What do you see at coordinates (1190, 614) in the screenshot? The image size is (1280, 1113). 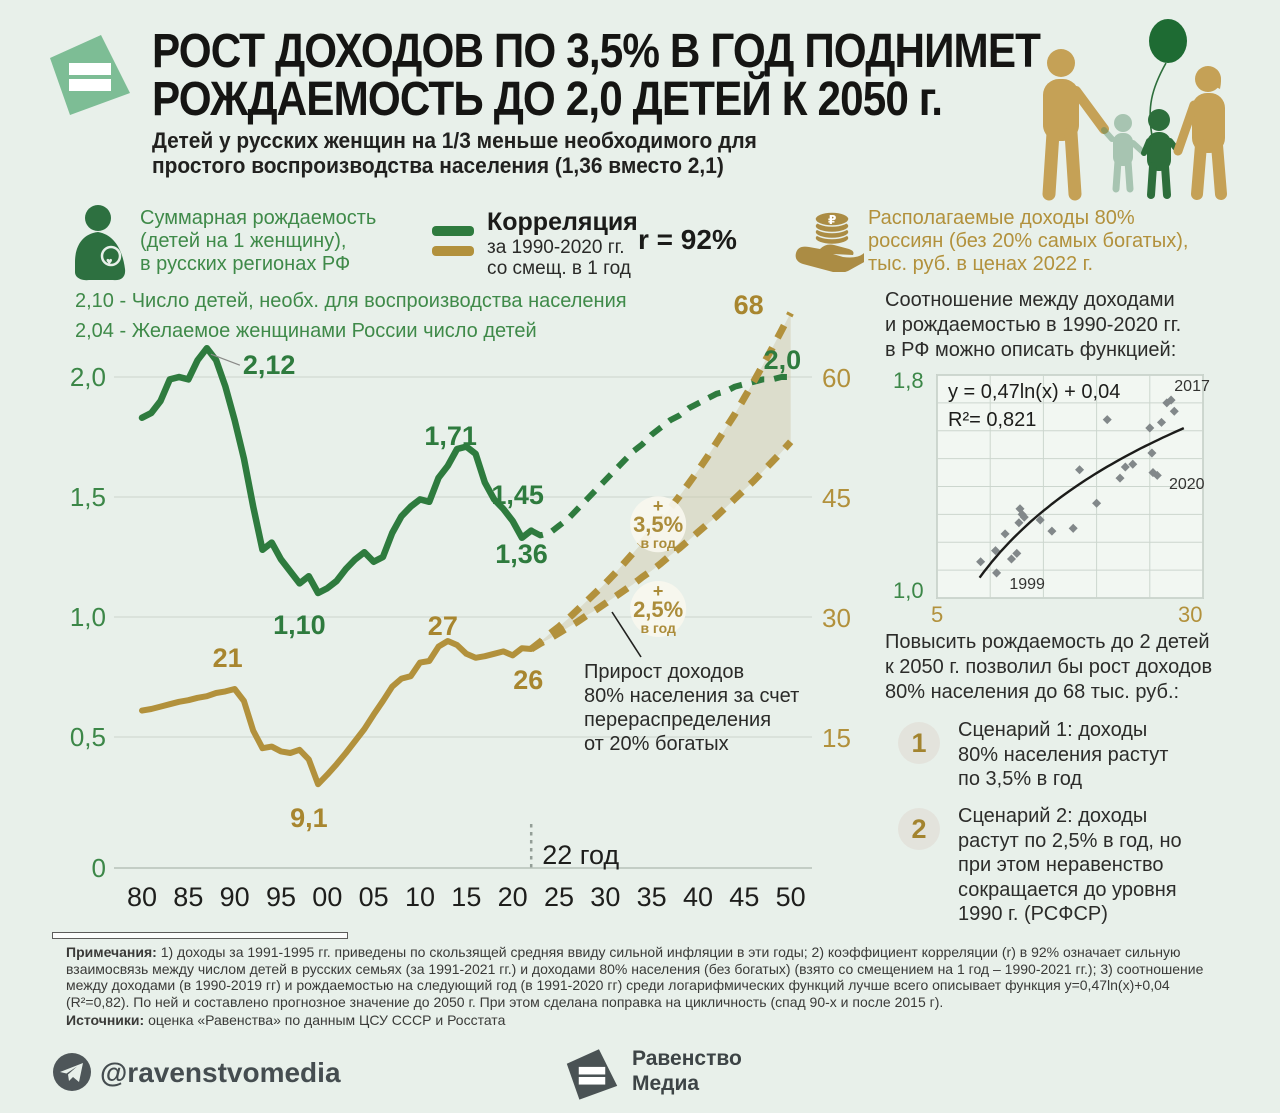 I see `inset-x-max-label: 30` at bounding box center [1190, 614].